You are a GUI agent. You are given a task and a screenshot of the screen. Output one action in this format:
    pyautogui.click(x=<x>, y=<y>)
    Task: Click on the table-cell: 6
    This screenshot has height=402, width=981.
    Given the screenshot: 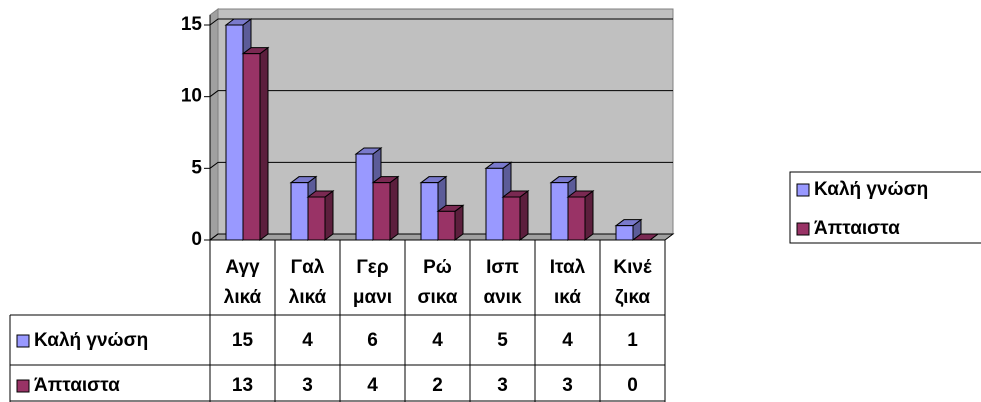 What is the action you would take?
    pyautogui.click(x=372, y=340)
    